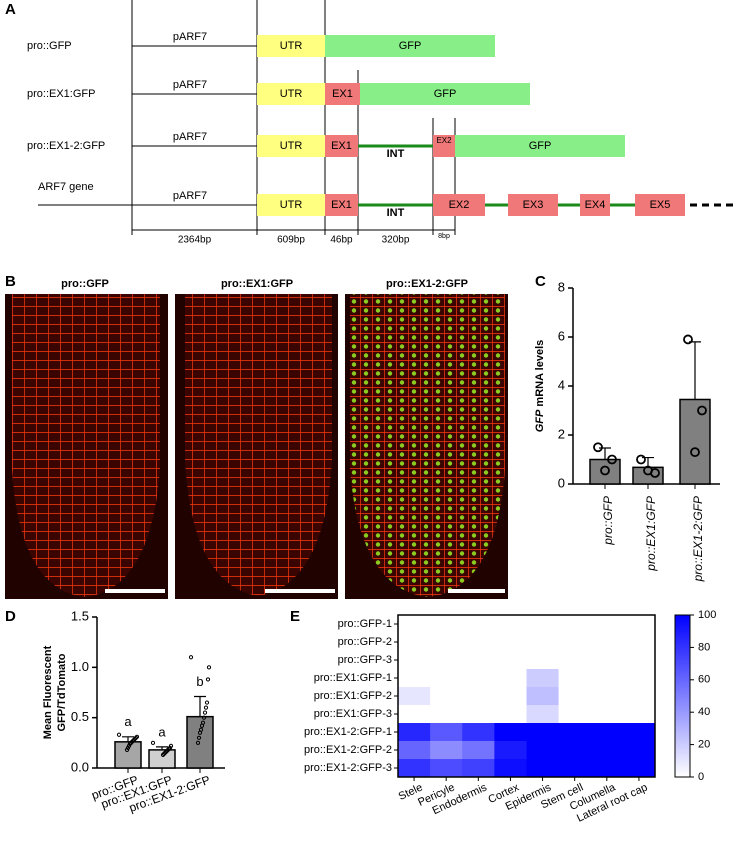 The width and height of the screenshot is (736, 866). Describe the element at coordinates (540, 281) in the screenshot. I see `panel-label: C` at that location.